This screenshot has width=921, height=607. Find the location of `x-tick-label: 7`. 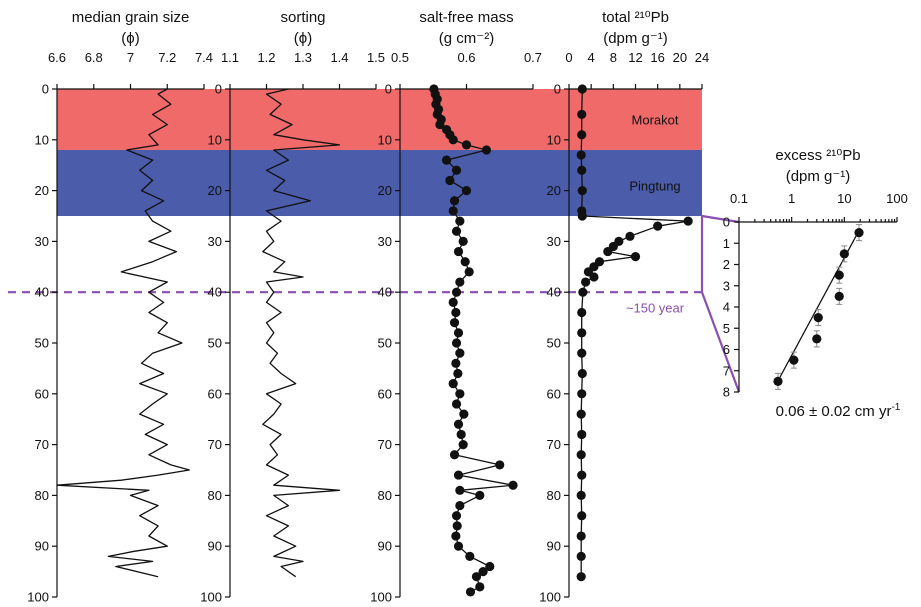

x-tick-label: 7 is located at coordinates (130, 57).